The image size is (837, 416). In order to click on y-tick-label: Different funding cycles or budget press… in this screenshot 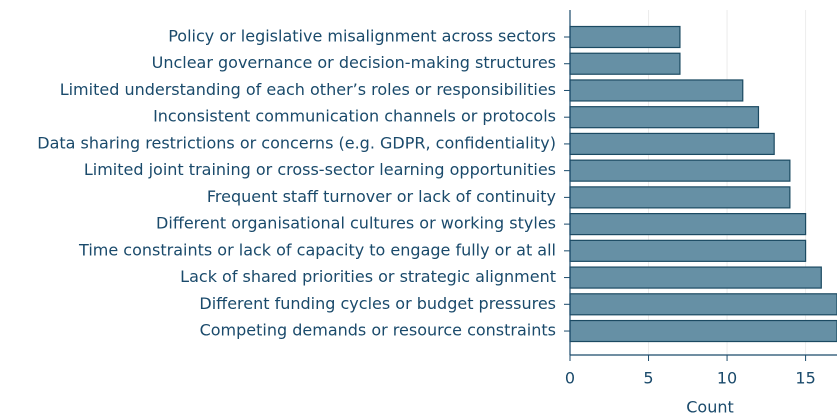, I will do `click(377, 303)`.